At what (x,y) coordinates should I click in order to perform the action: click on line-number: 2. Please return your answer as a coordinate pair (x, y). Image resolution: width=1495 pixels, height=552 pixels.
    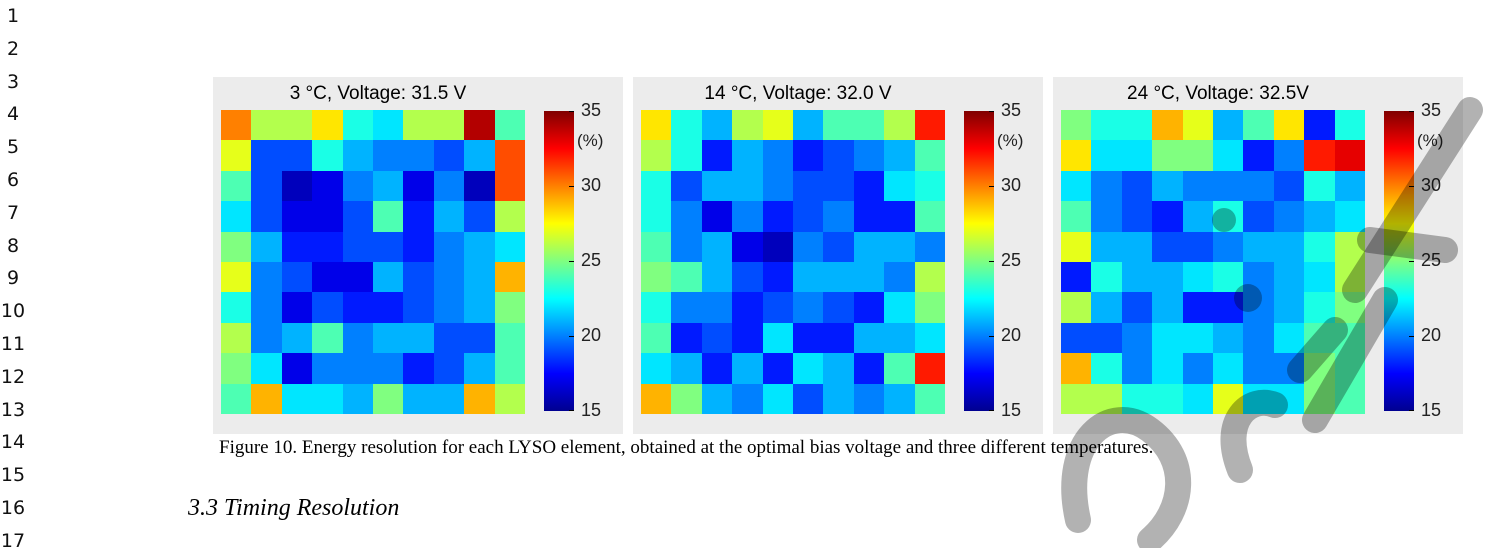
    Looking at the image, I should click on (13, 48).